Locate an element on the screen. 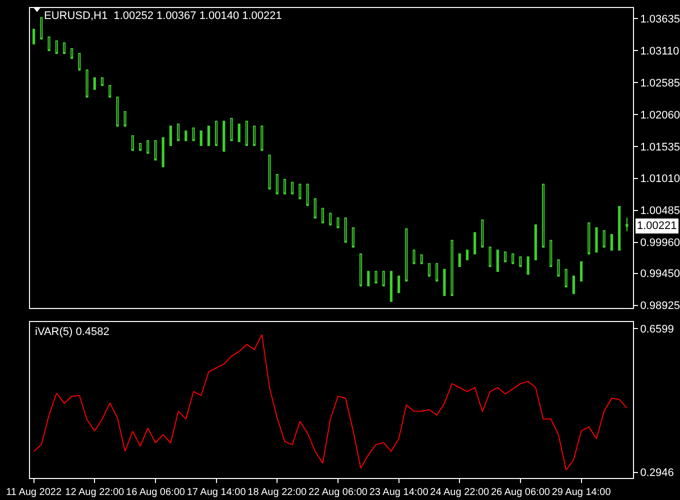 The image size is (680, 500). chart-title: EURUSD,H1 1.00252 1.00367 1.00140 1.00221 is located at coordinates (163, 16).